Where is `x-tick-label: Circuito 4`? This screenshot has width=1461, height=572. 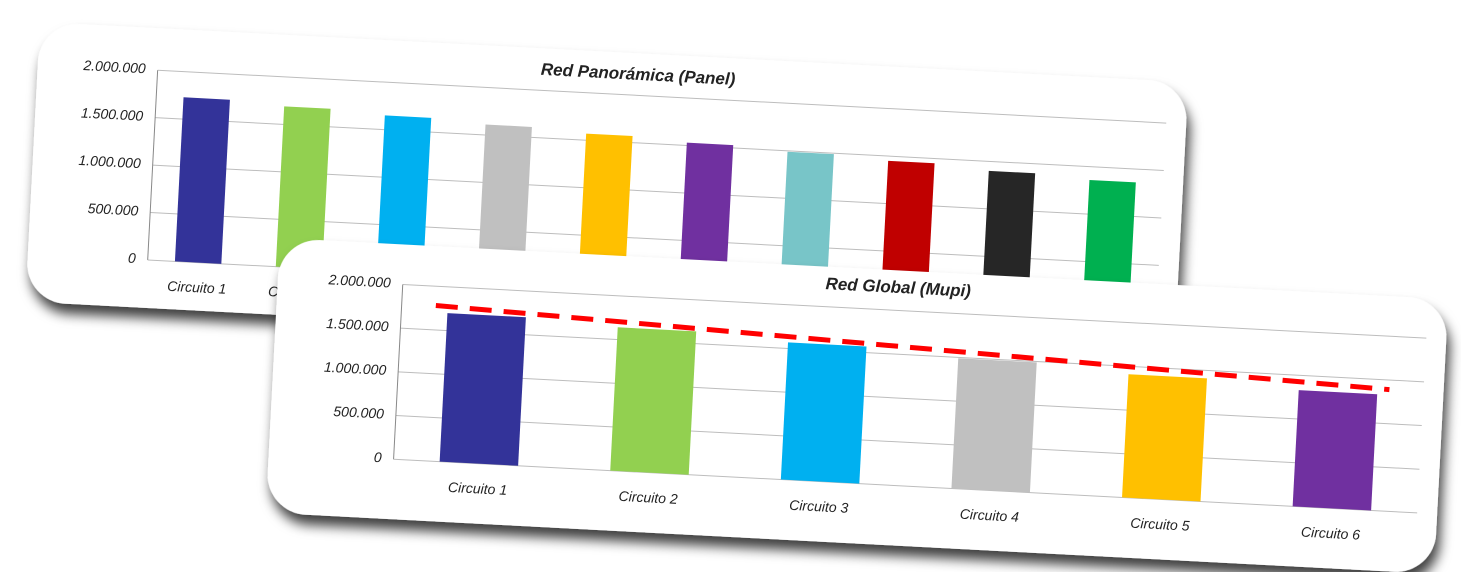
x-tick-label: Circuito 4 is located at coordinates (989, 515).